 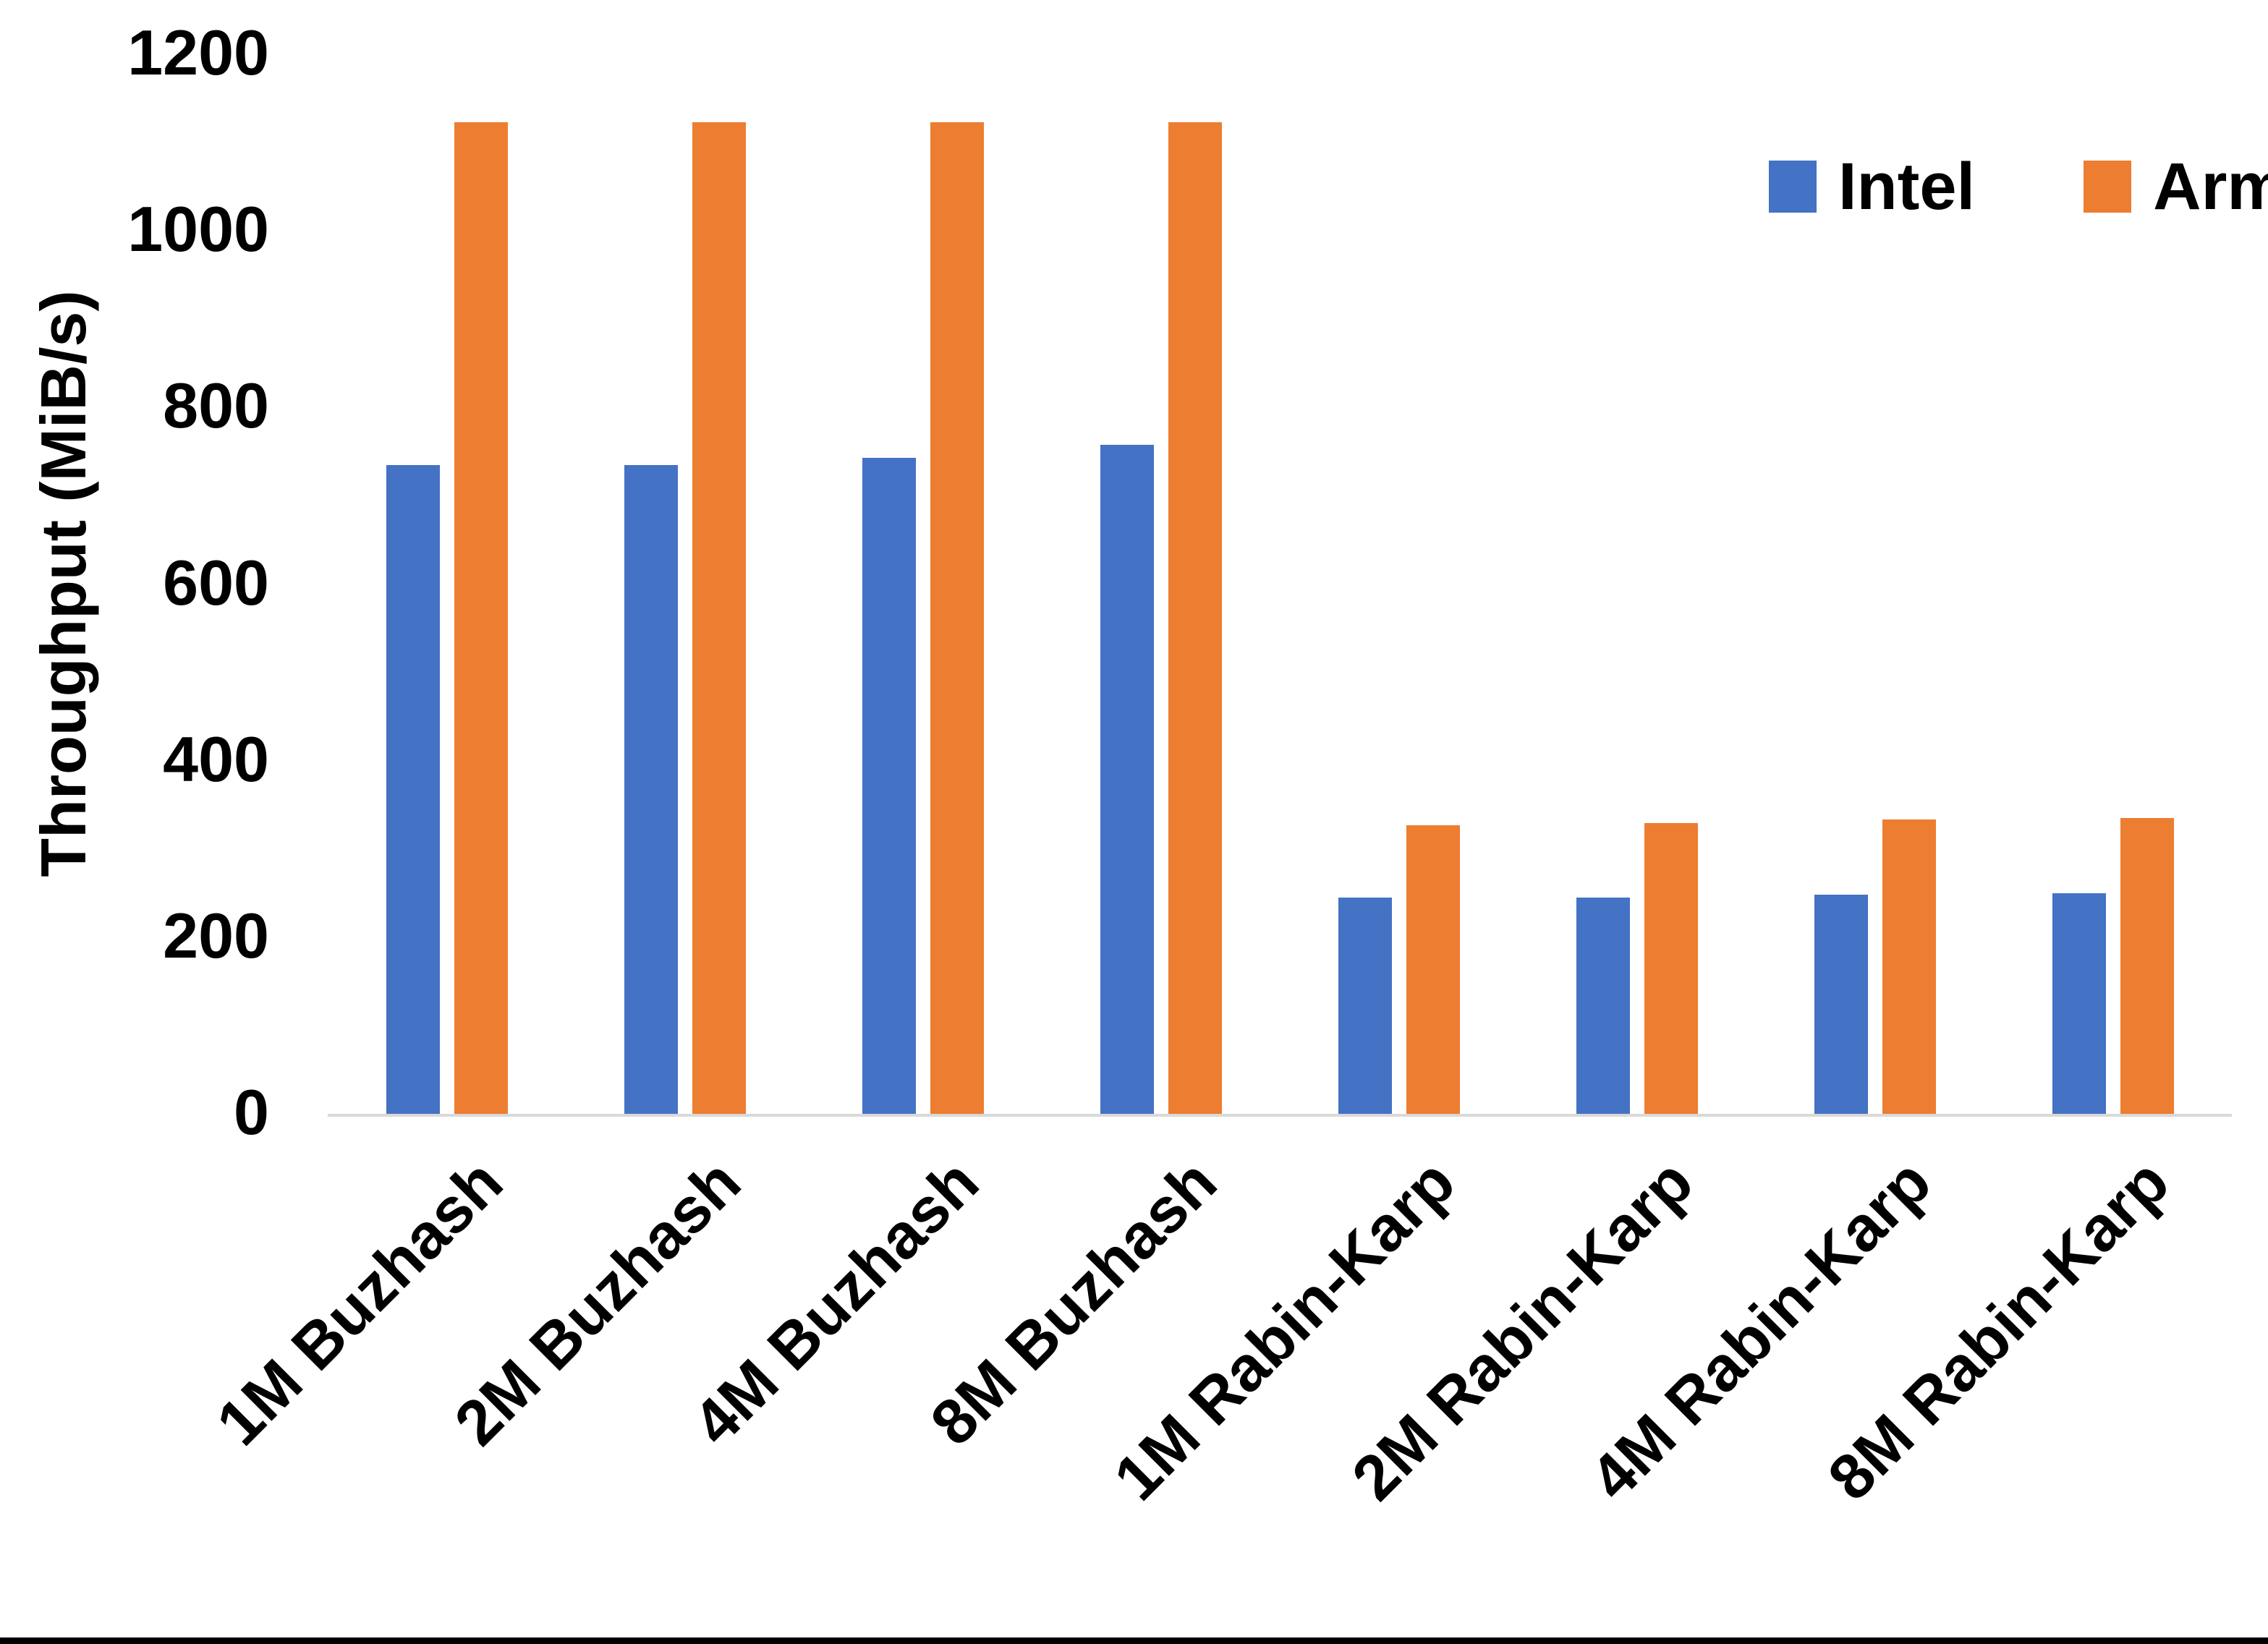 I want to click on bar-intel-8m-rabin-karp, so click(x=2079, y=1003).